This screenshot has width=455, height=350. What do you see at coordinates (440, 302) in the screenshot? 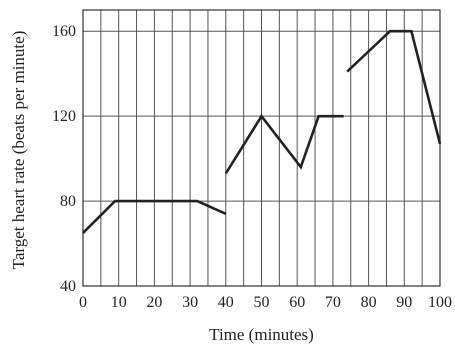
I see `x-tick-label: 100` at bounding box center [440, 302].